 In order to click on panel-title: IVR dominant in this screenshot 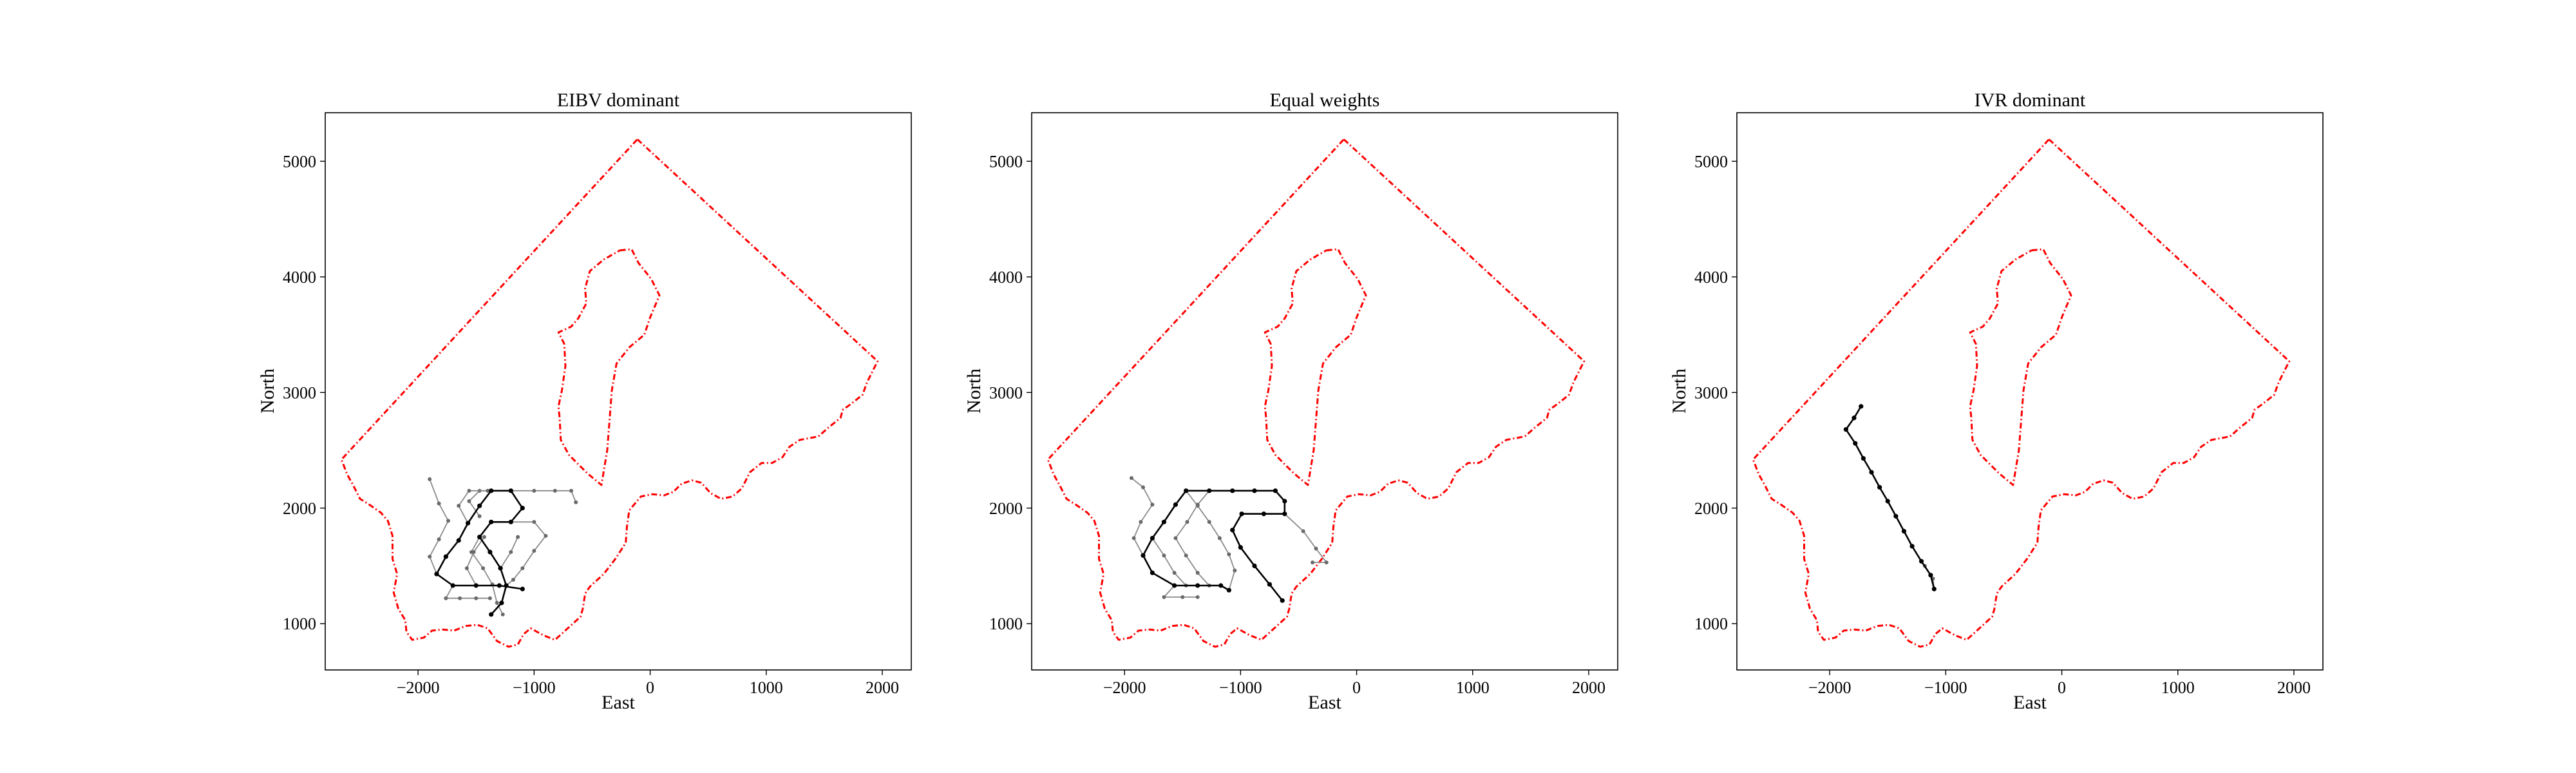, I will do `click(2030, 100)`.